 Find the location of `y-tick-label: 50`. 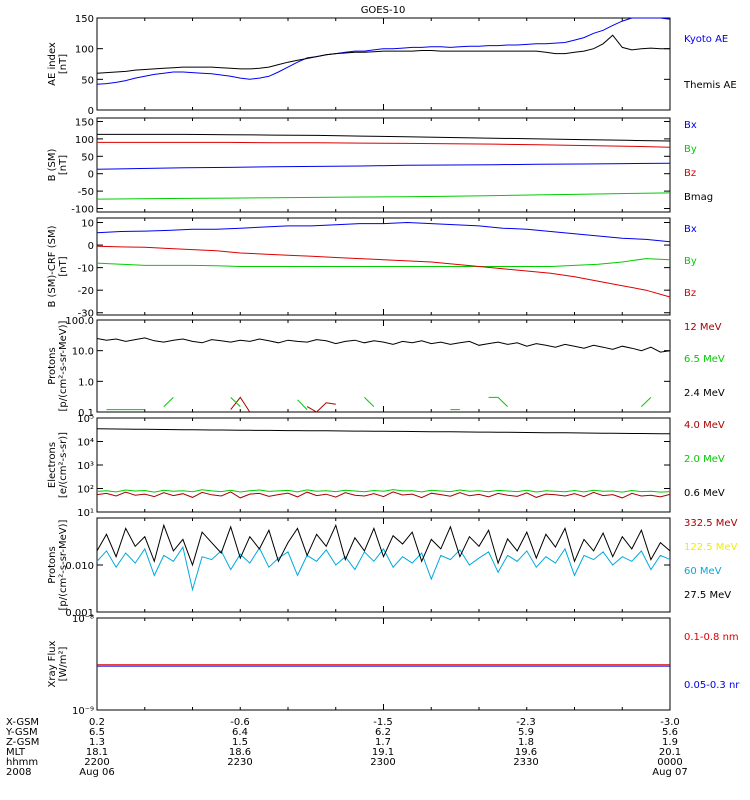

y-tick-label: 50 is located at coordinates (87, 80).